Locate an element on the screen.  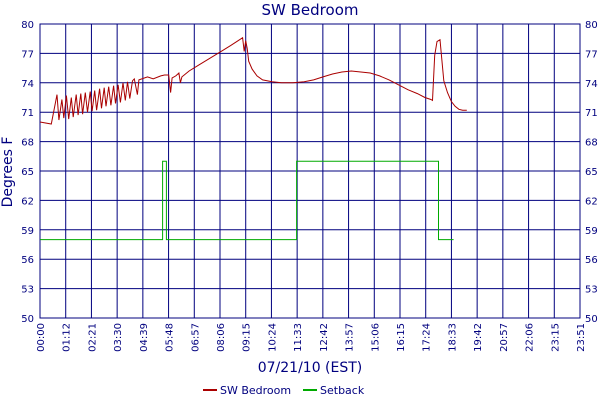
x-axis-label: 07/21/10 (EST) is located at coordinates (310, 368).